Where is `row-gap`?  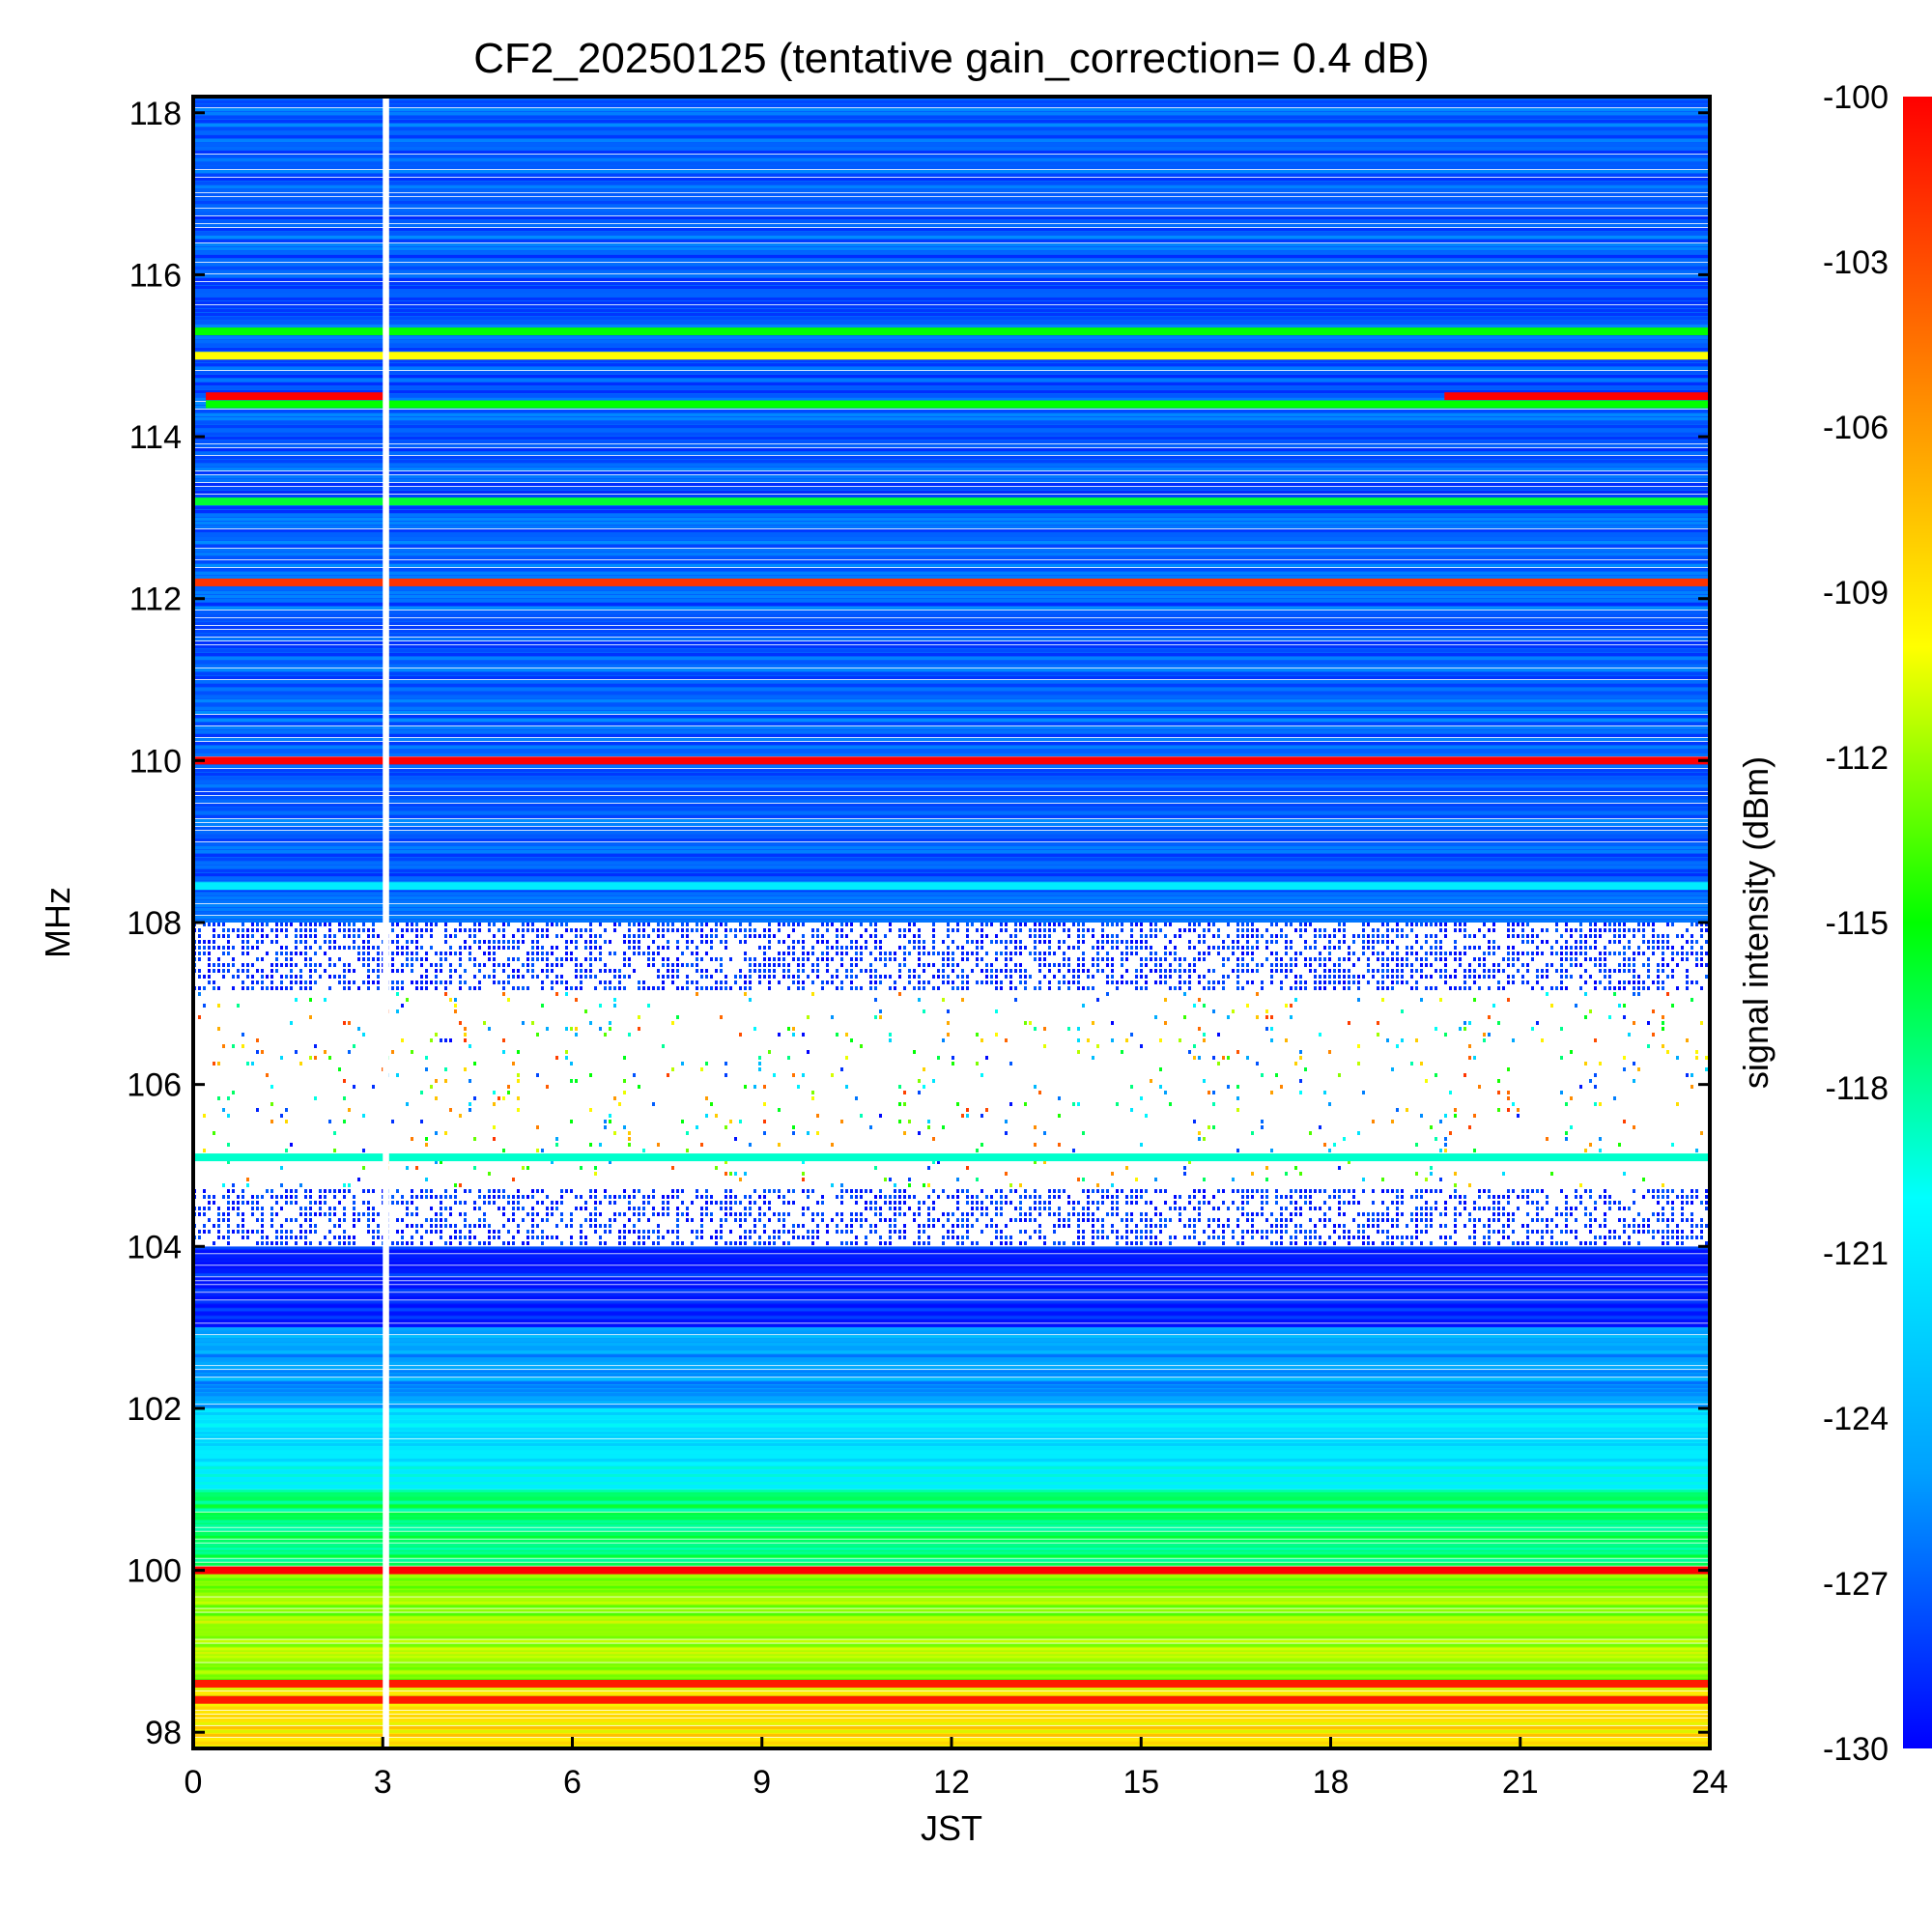 row-gap is located at coordinates (951, 242).